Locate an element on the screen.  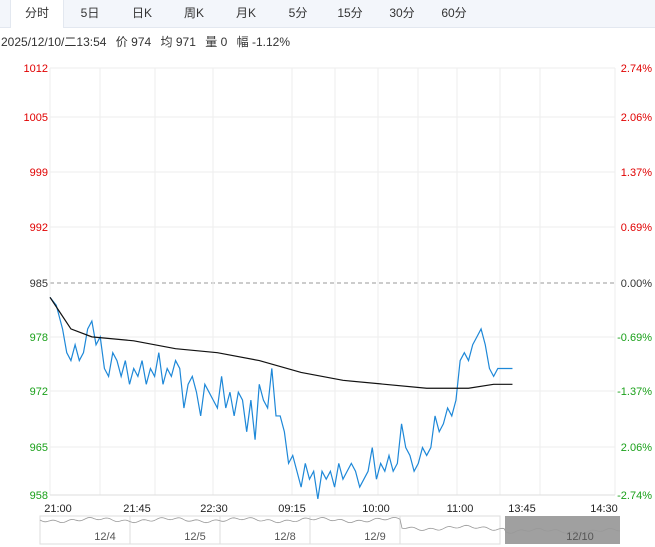
navigator-day-label: 12/10 is located at coordinates (580, 537).